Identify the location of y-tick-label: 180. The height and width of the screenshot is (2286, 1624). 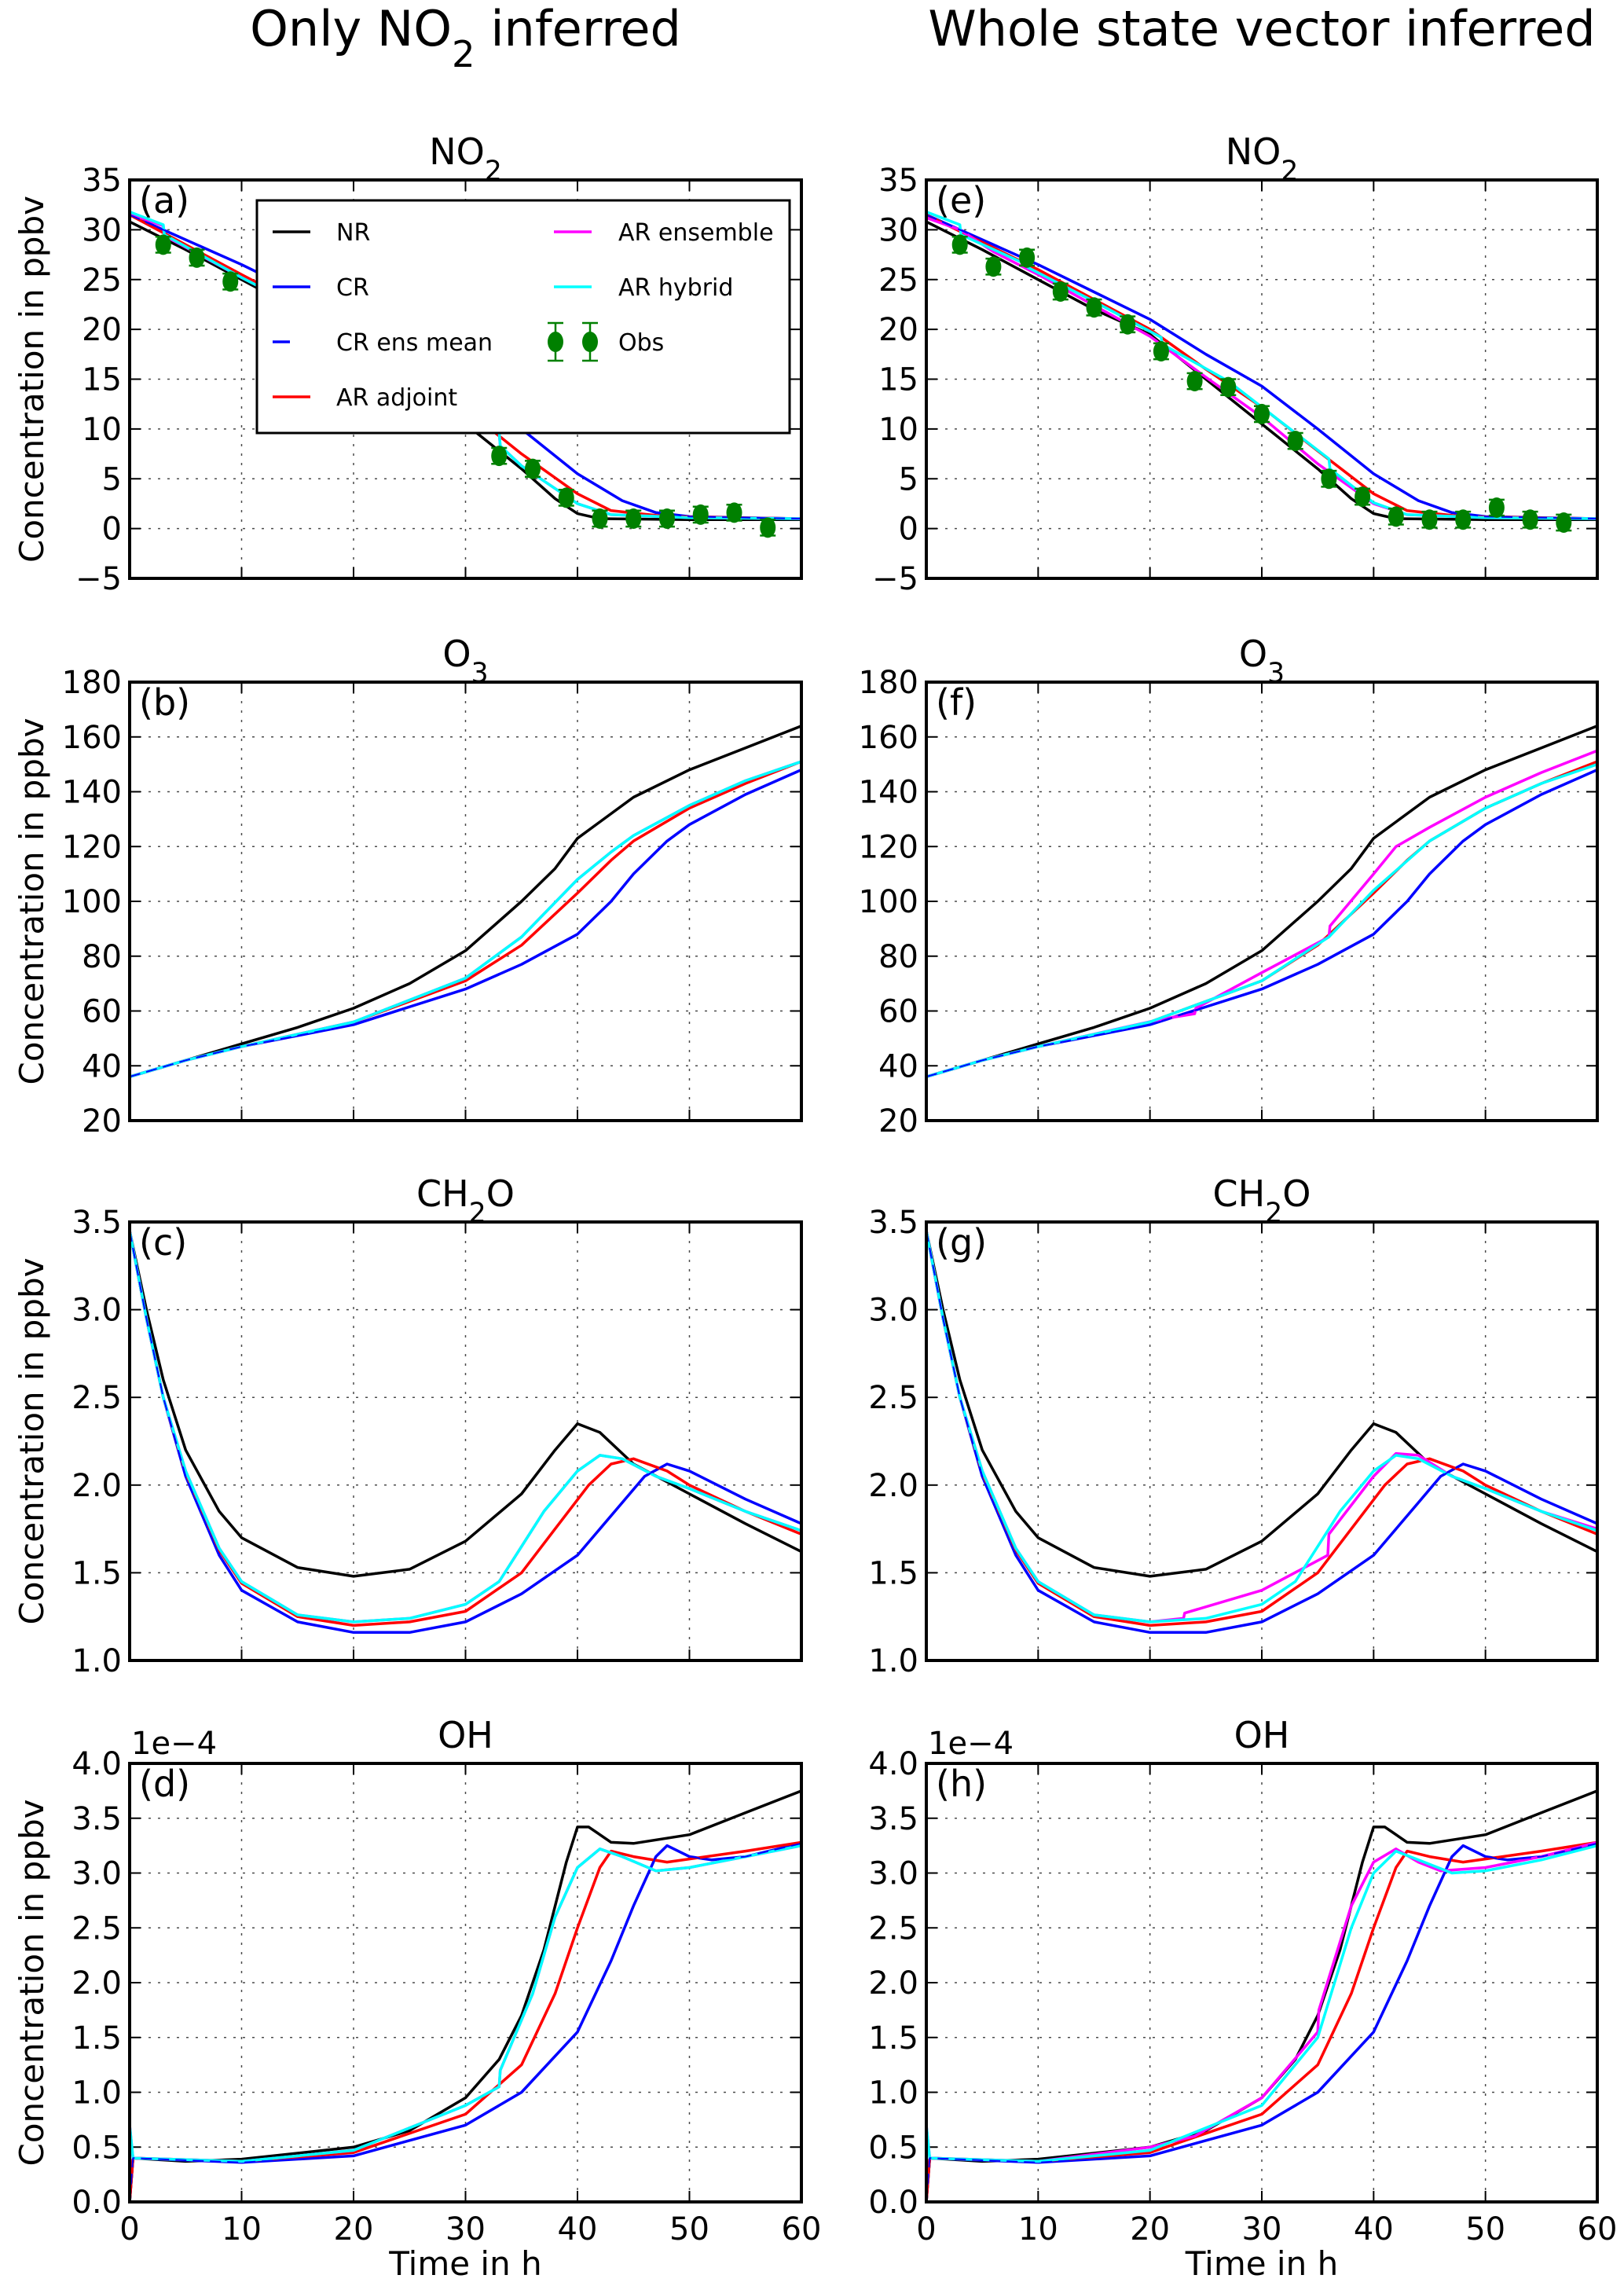
(92, 683).